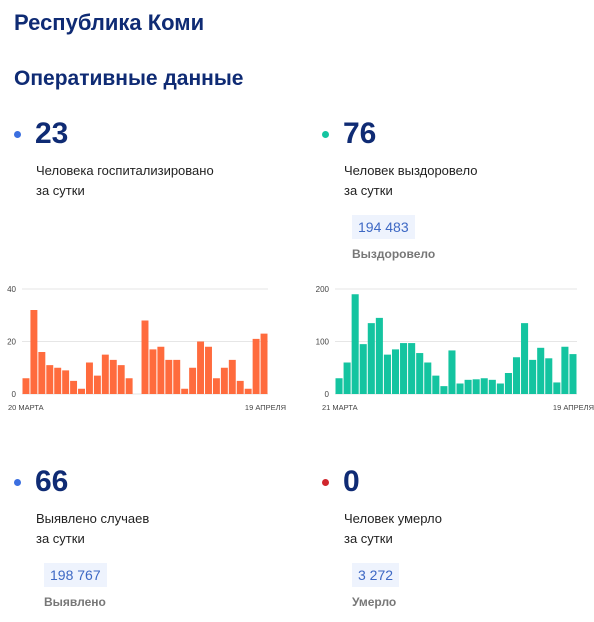 The height and width of the screenshot is (622, 594). What do you see at coordinates (60, 538) in the screenshot?
I see `detected-line2: за сутки` at bounding box center [60, 538].